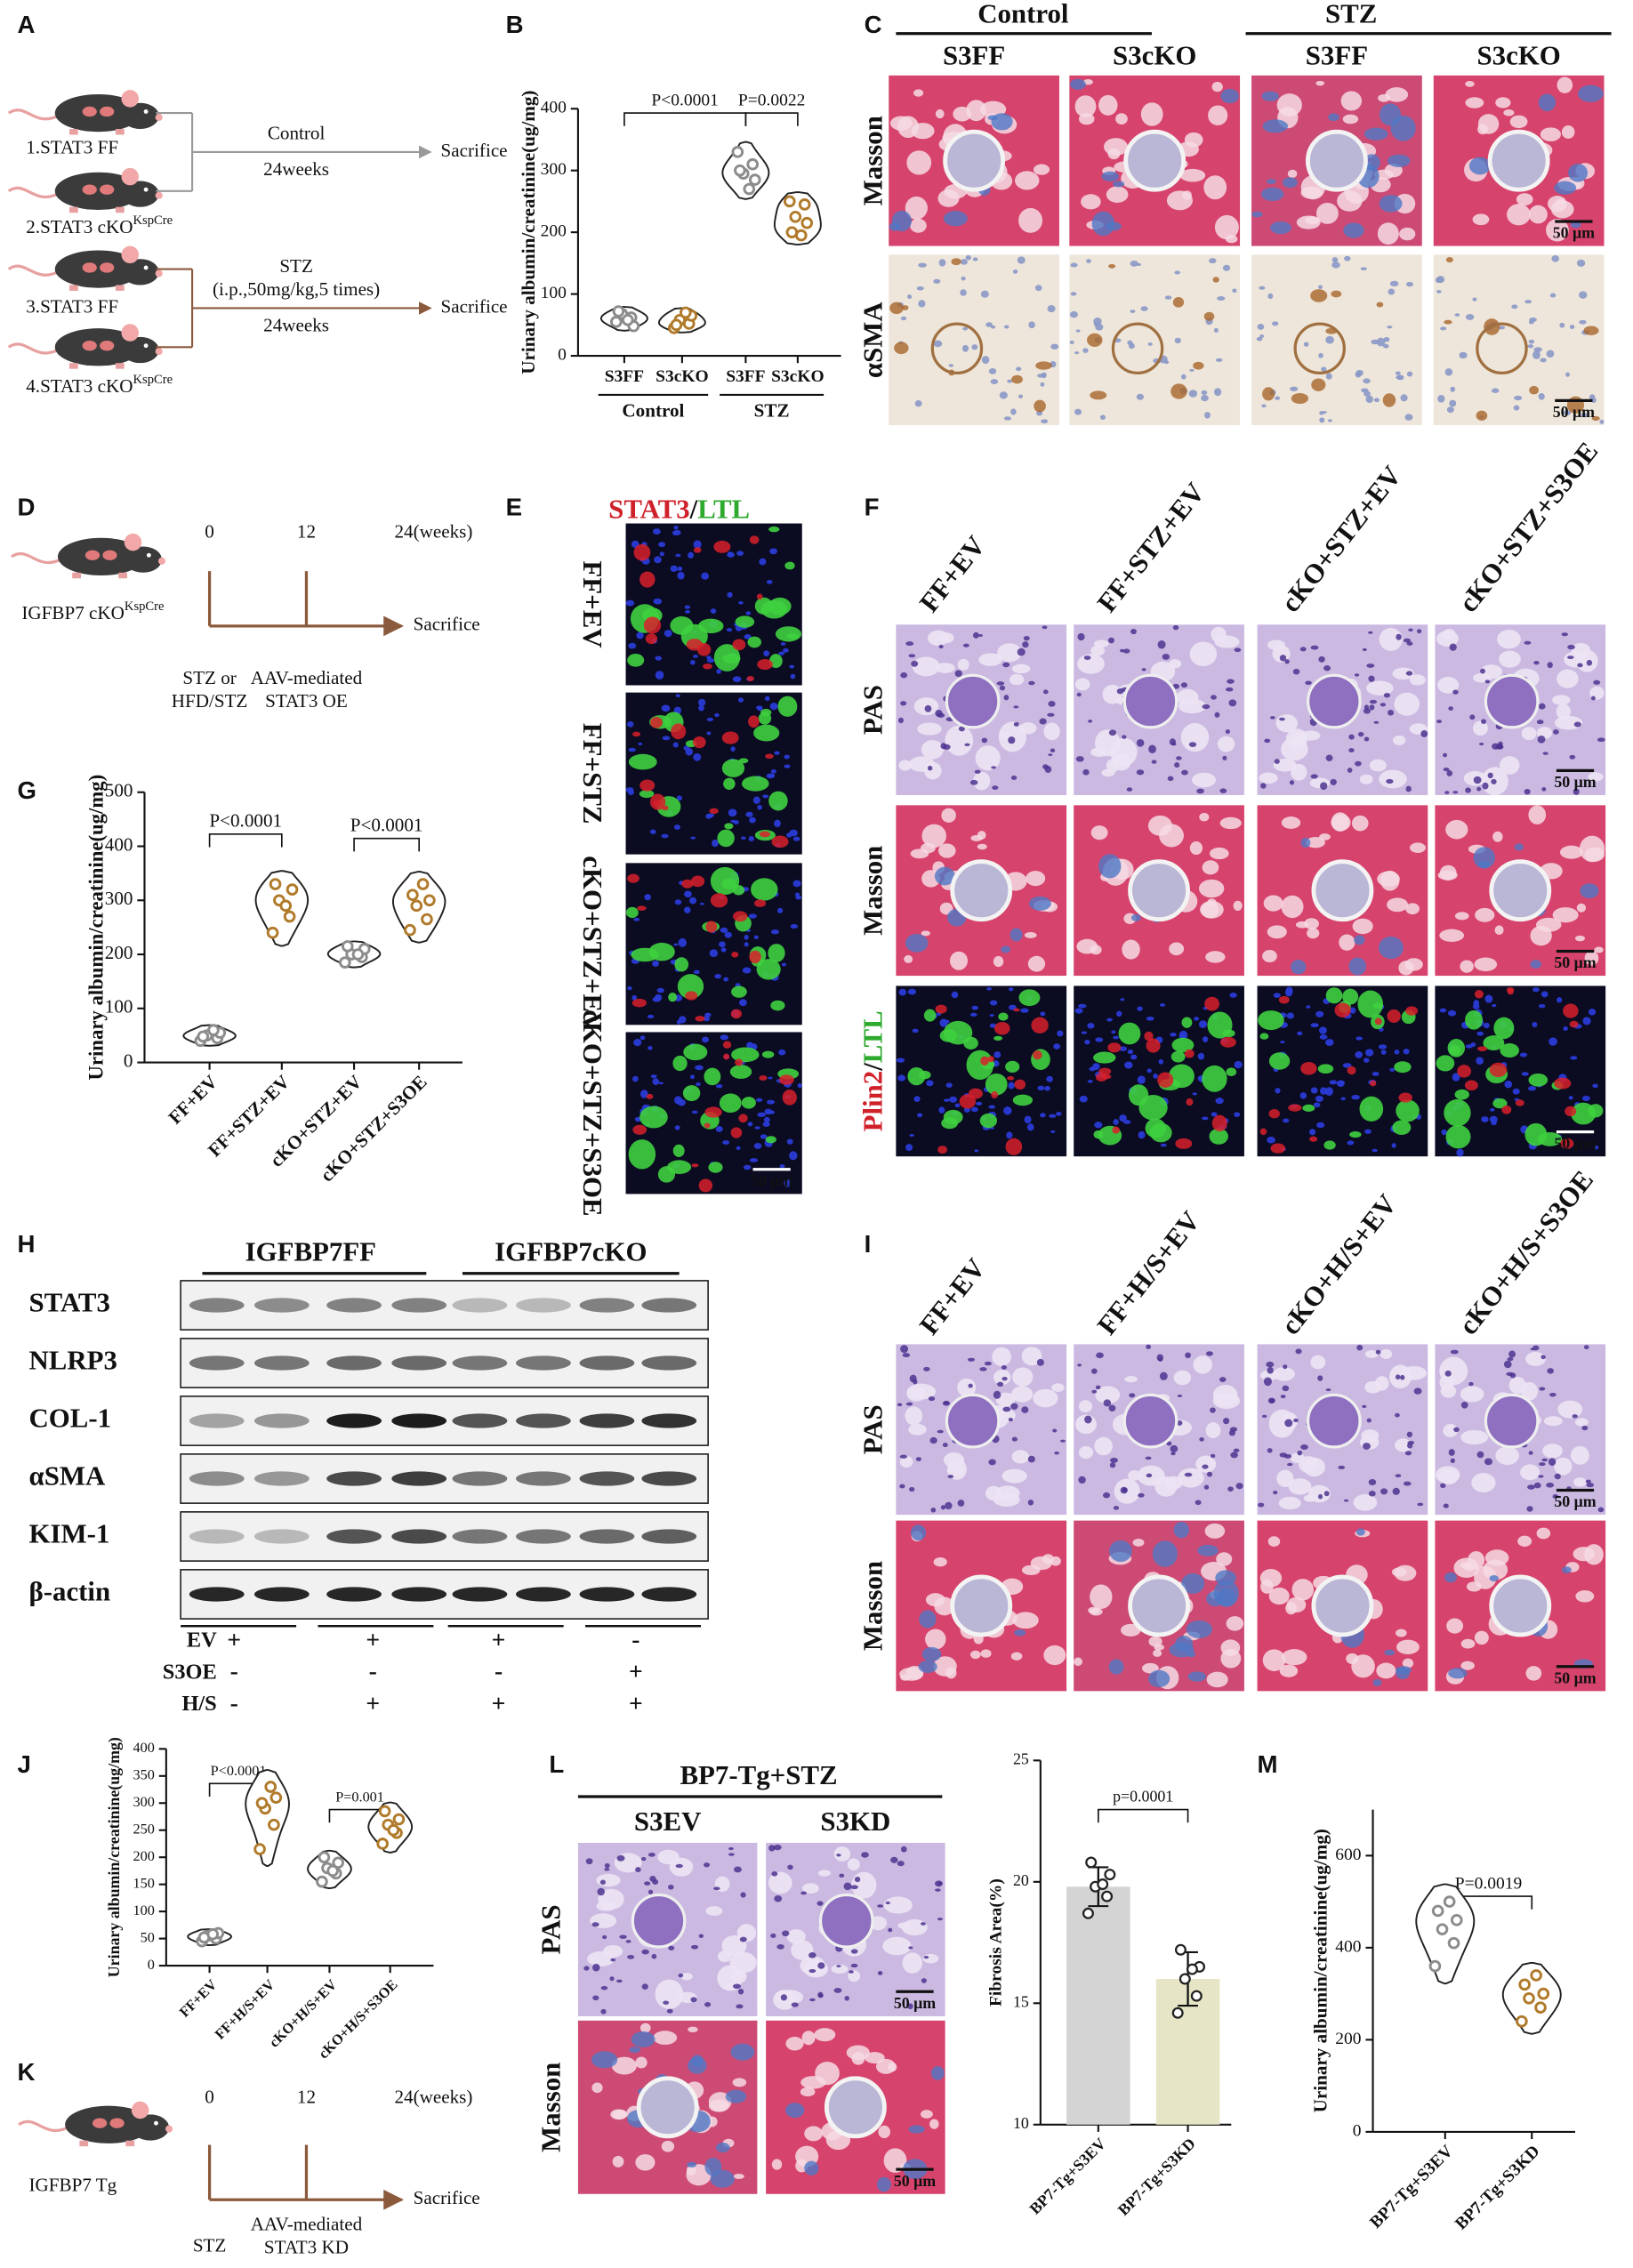  I want to click on label: EV, so click(202, 1641).